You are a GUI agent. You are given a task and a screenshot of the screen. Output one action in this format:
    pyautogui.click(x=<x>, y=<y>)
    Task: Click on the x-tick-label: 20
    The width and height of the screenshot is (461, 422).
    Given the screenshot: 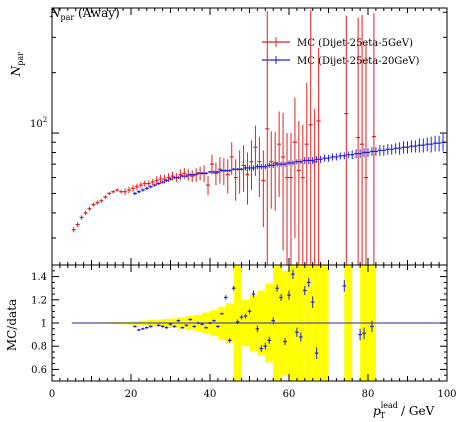 What is the action you would take?
    pyautogui.click(x=131, y=394)
    